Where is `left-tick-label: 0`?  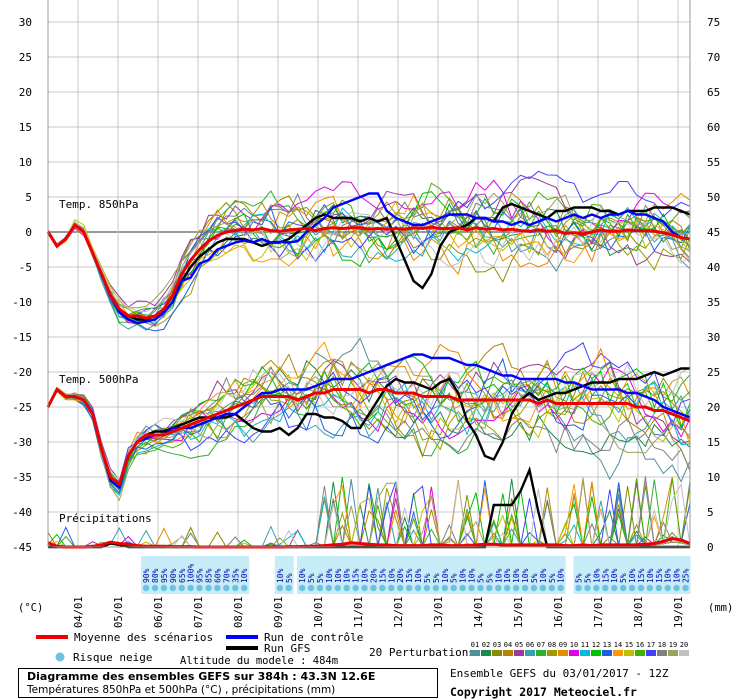 left-tick-label: 0 is located at coordinates (28, 232).